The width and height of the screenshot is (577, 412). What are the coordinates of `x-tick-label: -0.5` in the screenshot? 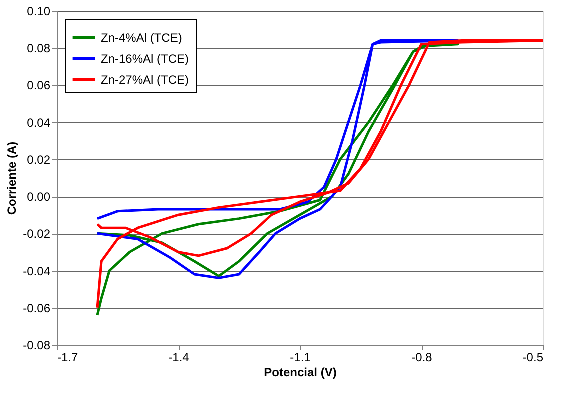 It's located at (533, 357).